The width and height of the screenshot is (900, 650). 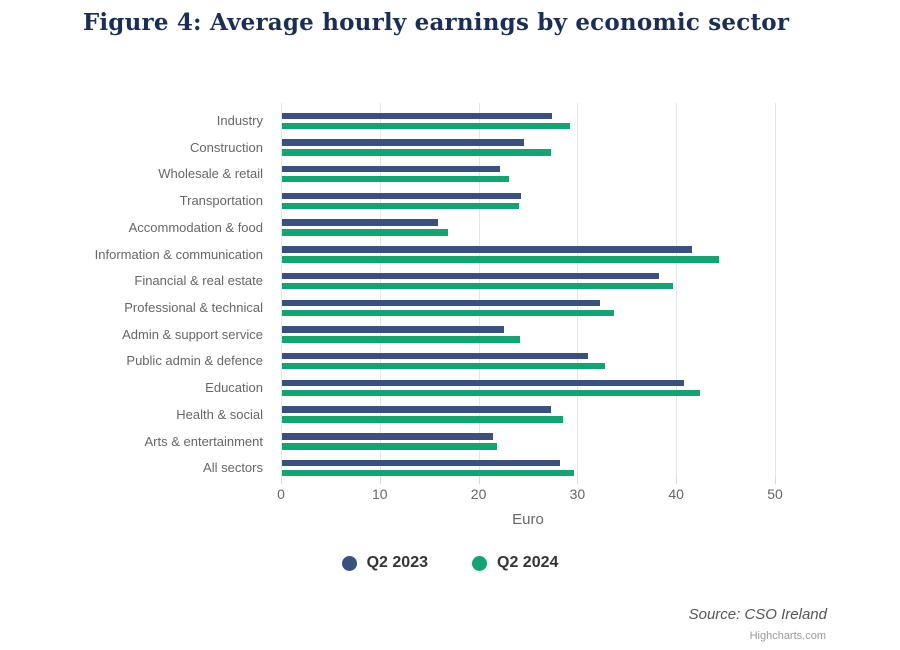 What do you see at coordinates (195, 227) in the screenshot?
I see `category-label: Accommodation & food` at bounding box center [195, 227].